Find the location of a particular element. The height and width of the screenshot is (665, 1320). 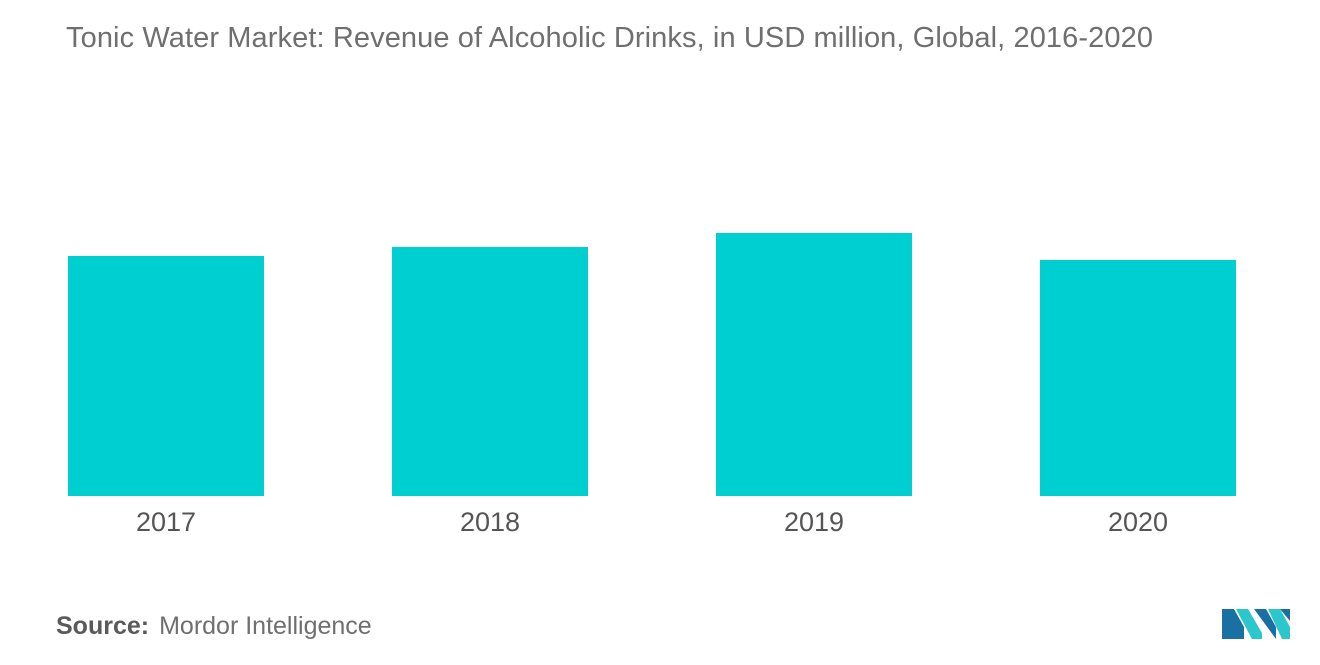

source-text: Mordor Intelligence is located at coordinates (265, 626).